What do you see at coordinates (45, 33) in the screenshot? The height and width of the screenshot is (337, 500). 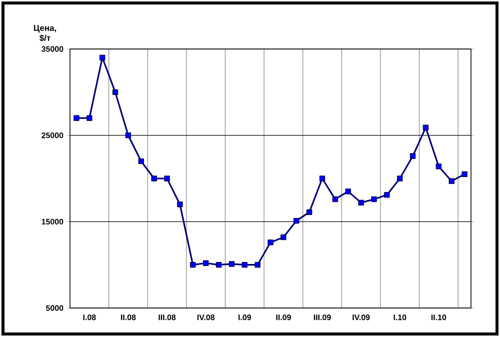 I see `y-axis-title: Цена, $/т` at bounding box center [45, 33].